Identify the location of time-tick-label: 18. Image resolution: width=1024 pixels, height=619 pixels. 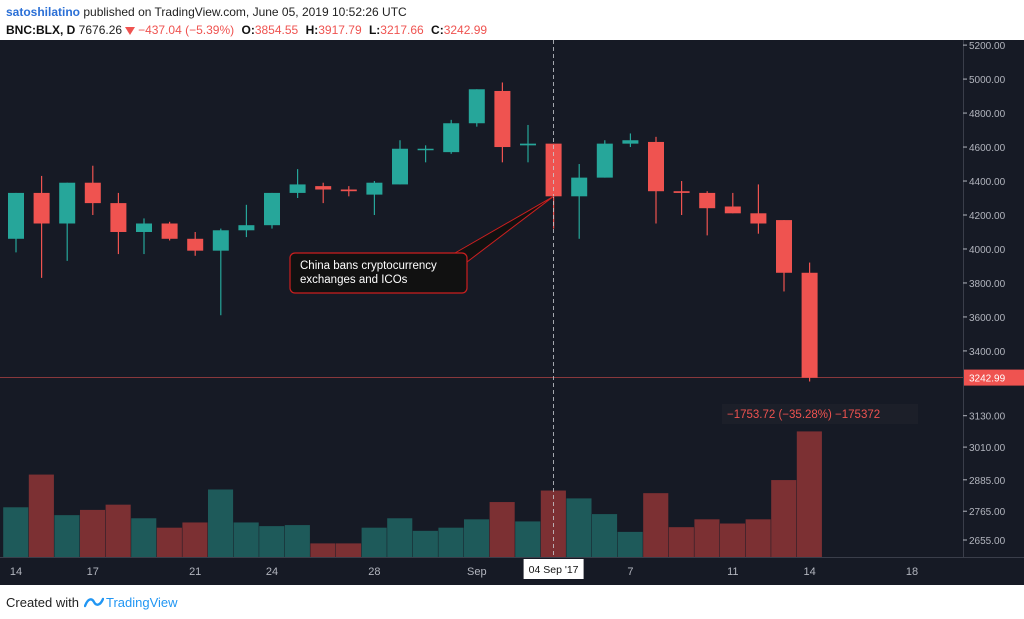
(912, 572).